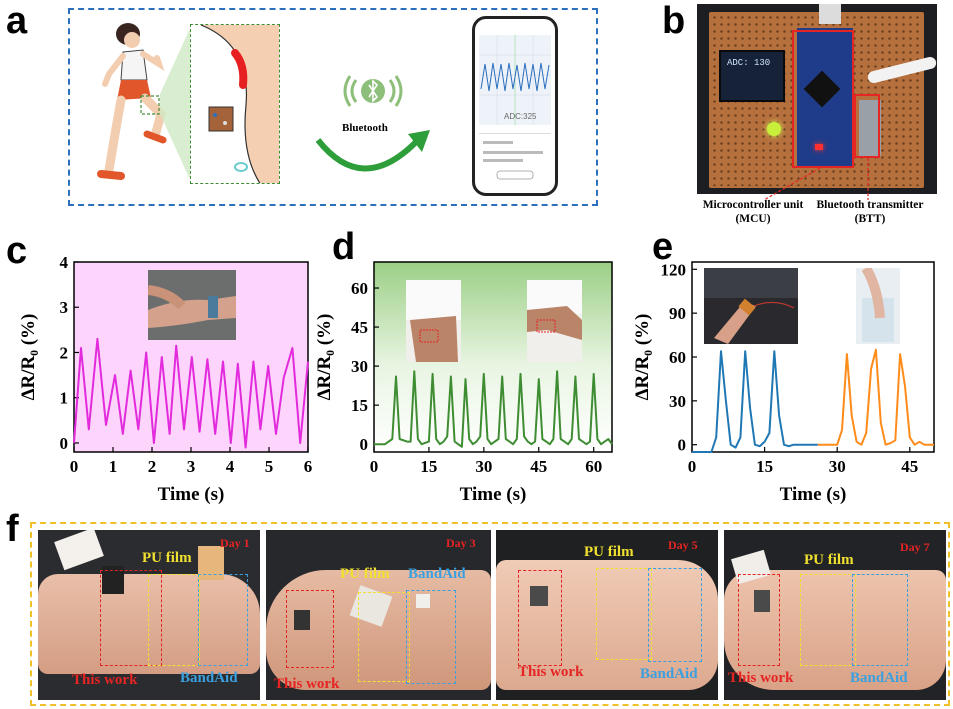  Describe the element at coordinates (372, 151) in the screenshot. I see `bluetooth-arrow` at that location.